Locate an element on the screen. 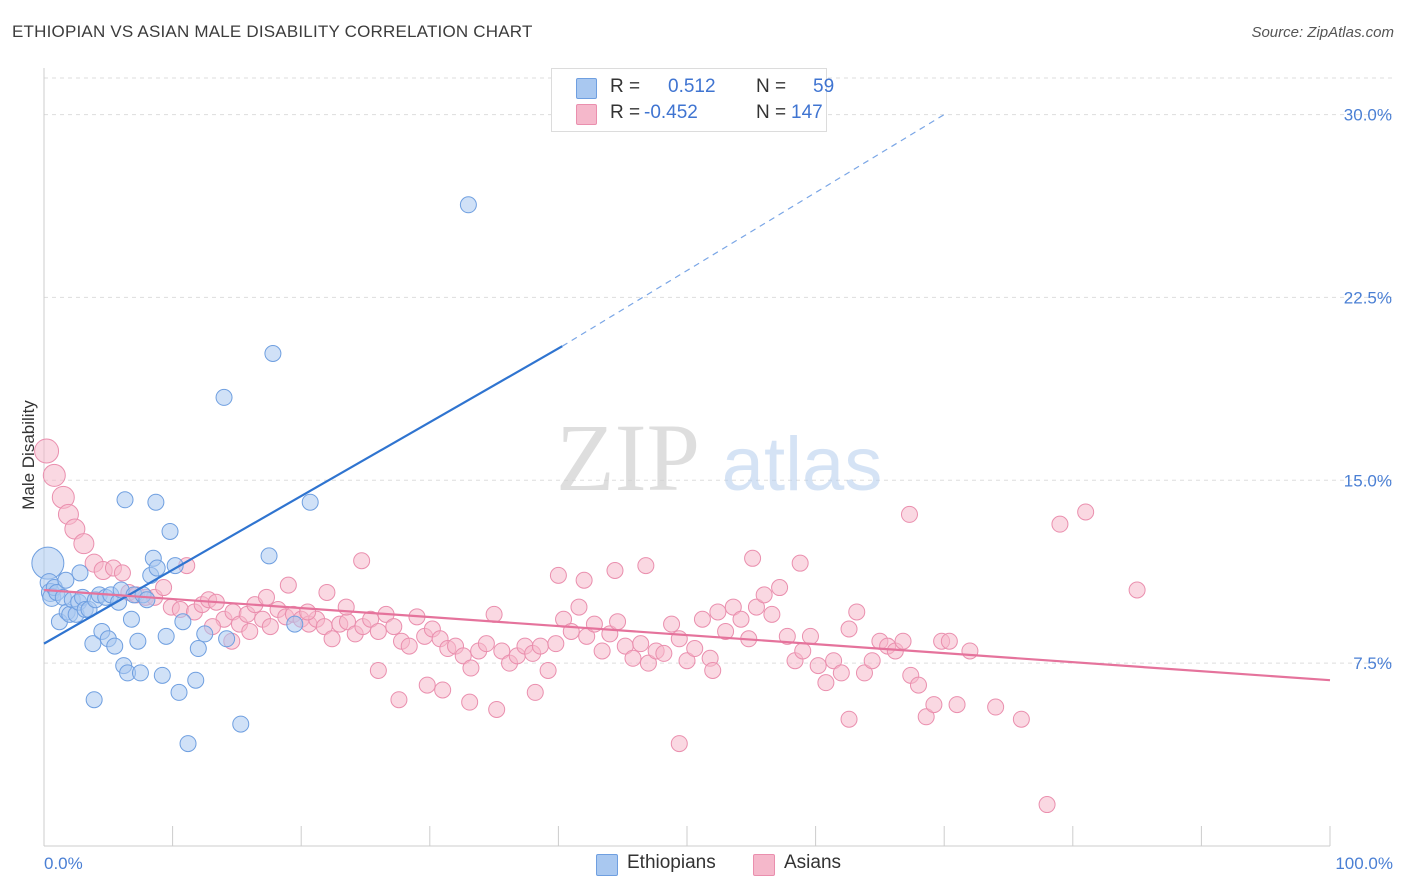 This screenshot has height=892, width=1406. y-tick-label: 30.0% is located at coordinates (1368, 115).